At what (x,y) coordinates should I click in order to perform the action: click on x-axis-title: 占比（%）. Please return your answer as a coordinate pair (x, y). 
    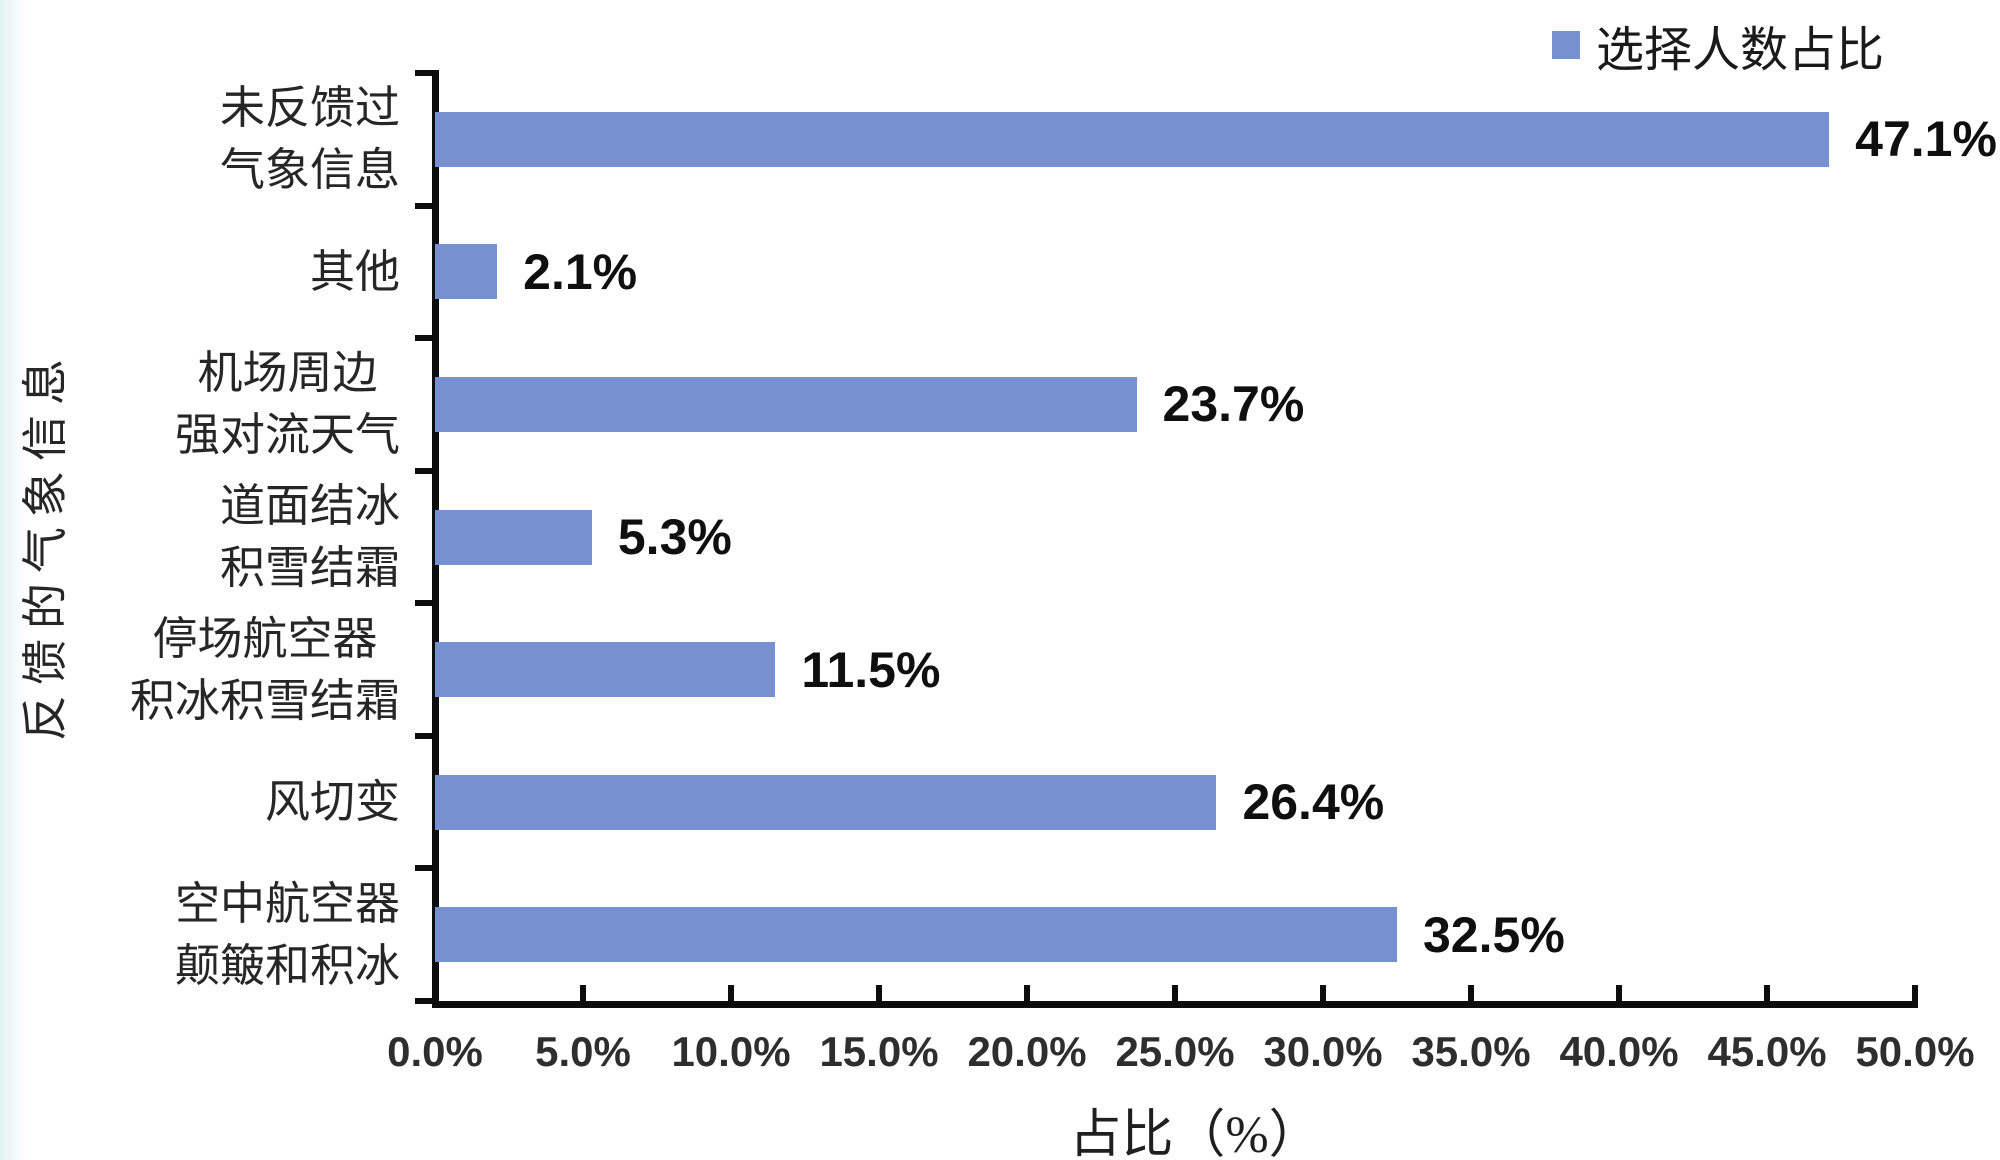
    Looking at the image, I should click on (1195, 1133).